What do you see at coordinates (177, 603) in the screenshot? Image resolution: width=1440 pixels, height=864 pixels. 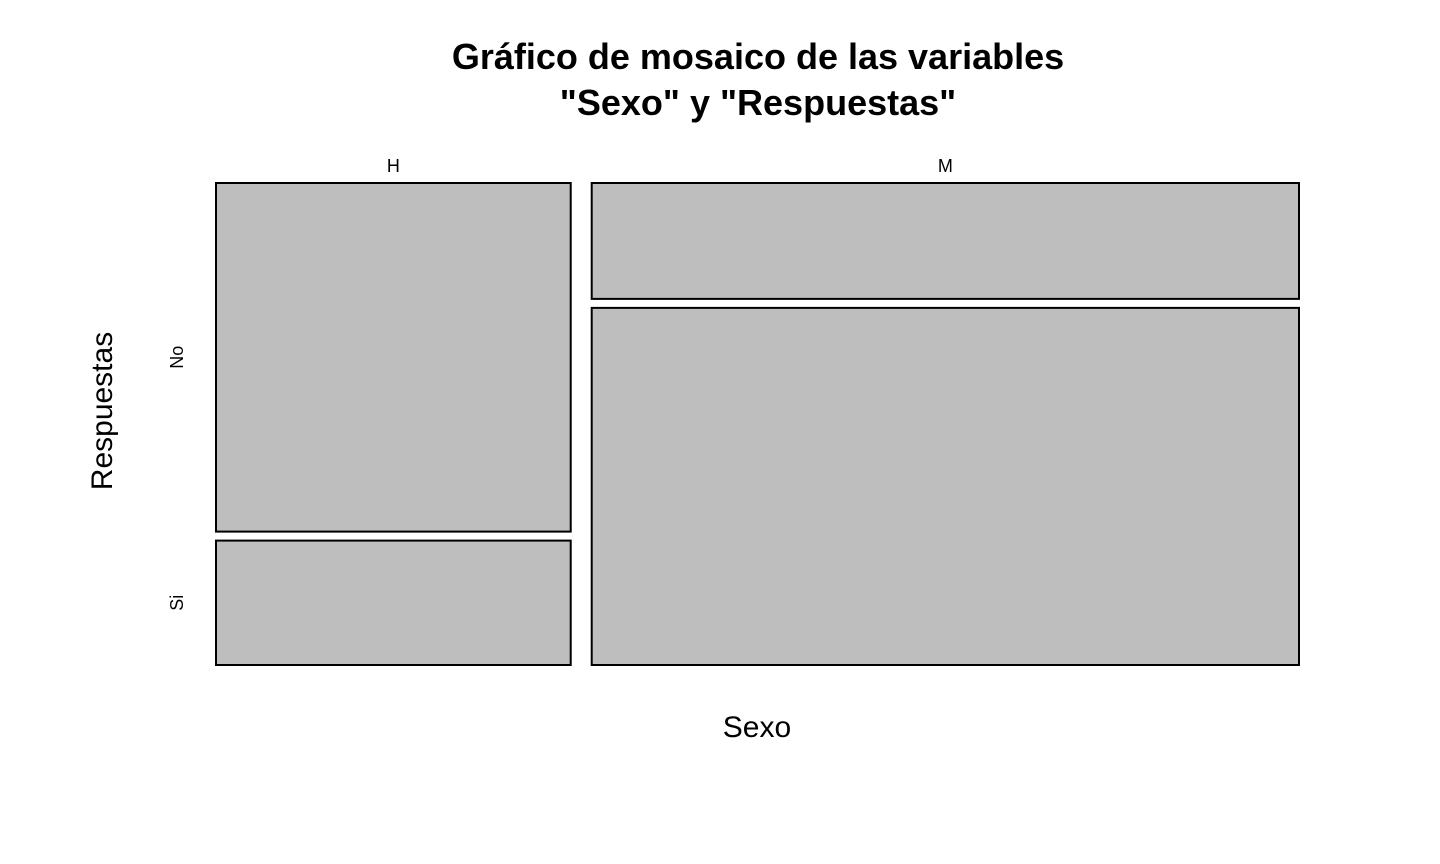 I see `y-category-label-Si: Si` at bounding box center [177, 603].